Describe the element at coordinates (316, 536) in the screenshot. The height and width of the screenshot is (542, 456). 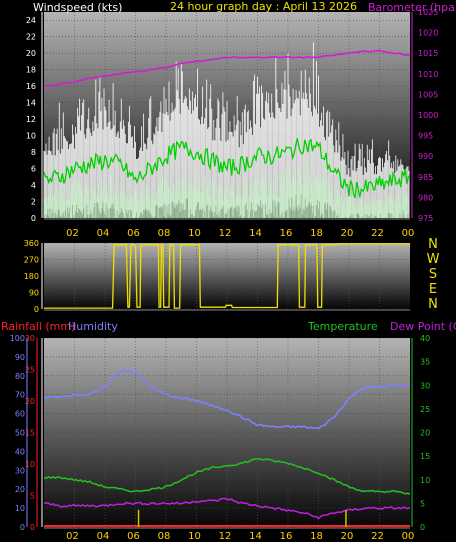
I see `hour-tick-label: 18` at that location.